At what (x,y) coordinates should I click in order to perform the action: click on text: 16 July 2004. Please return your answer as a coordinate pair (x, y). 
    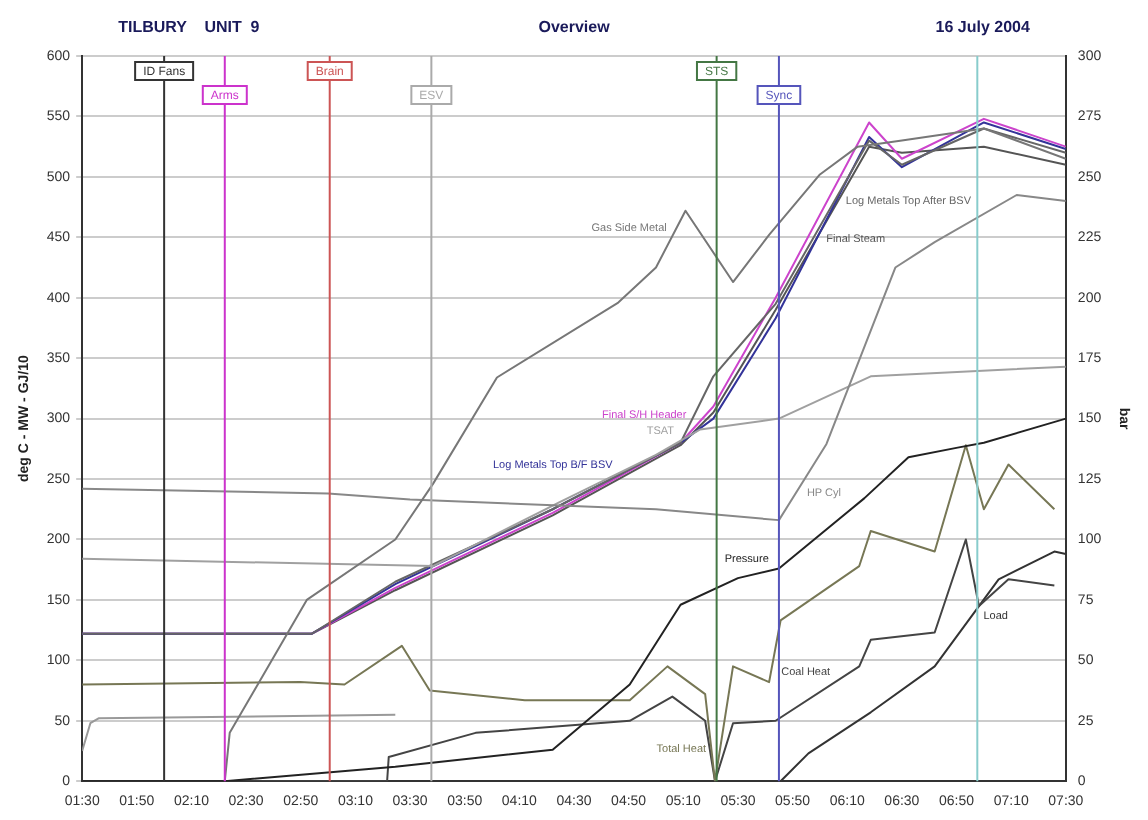
    Looking at the image, I should click on (983, 27).